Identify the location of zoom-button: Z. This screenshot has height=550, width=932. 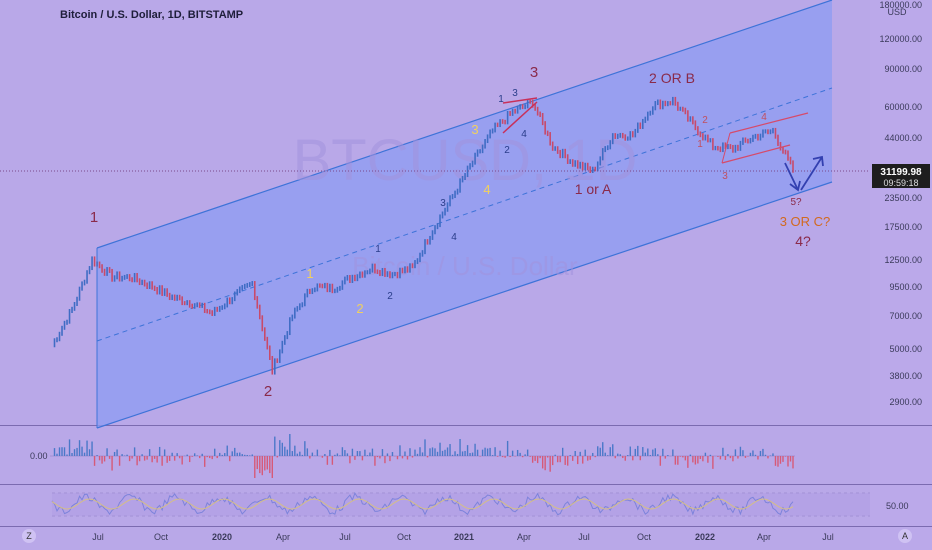
(29, 536).